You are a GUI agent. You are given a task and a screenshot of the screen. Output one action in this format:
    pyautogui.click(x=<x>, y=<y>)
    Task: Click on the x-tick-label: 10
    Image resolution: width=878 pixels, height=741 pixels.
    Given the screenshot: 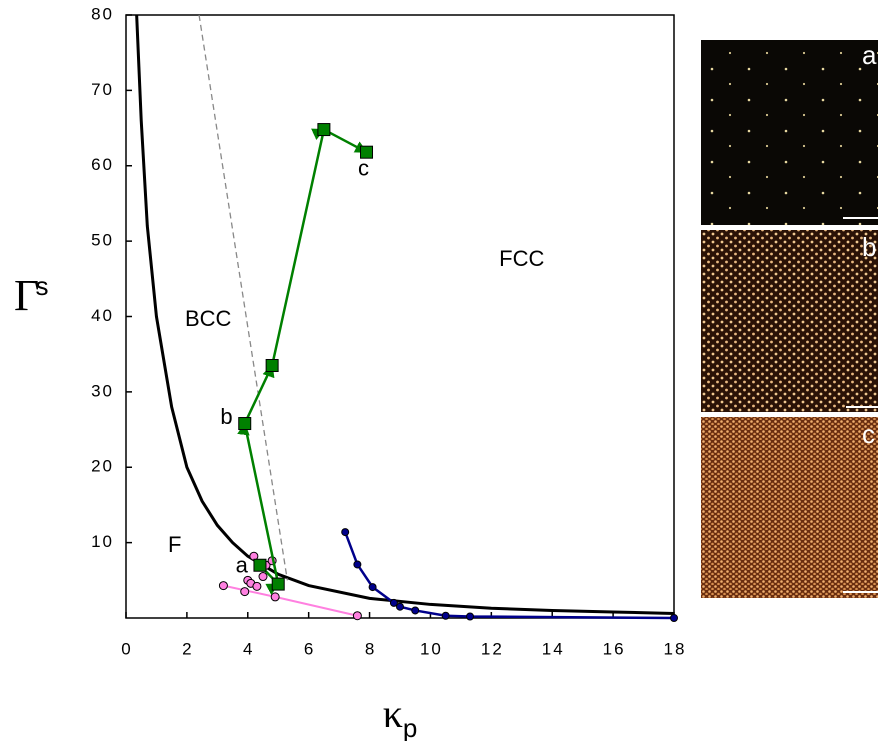 What is the action you would take?
    pyautogui.click(x=431, y=648)
    